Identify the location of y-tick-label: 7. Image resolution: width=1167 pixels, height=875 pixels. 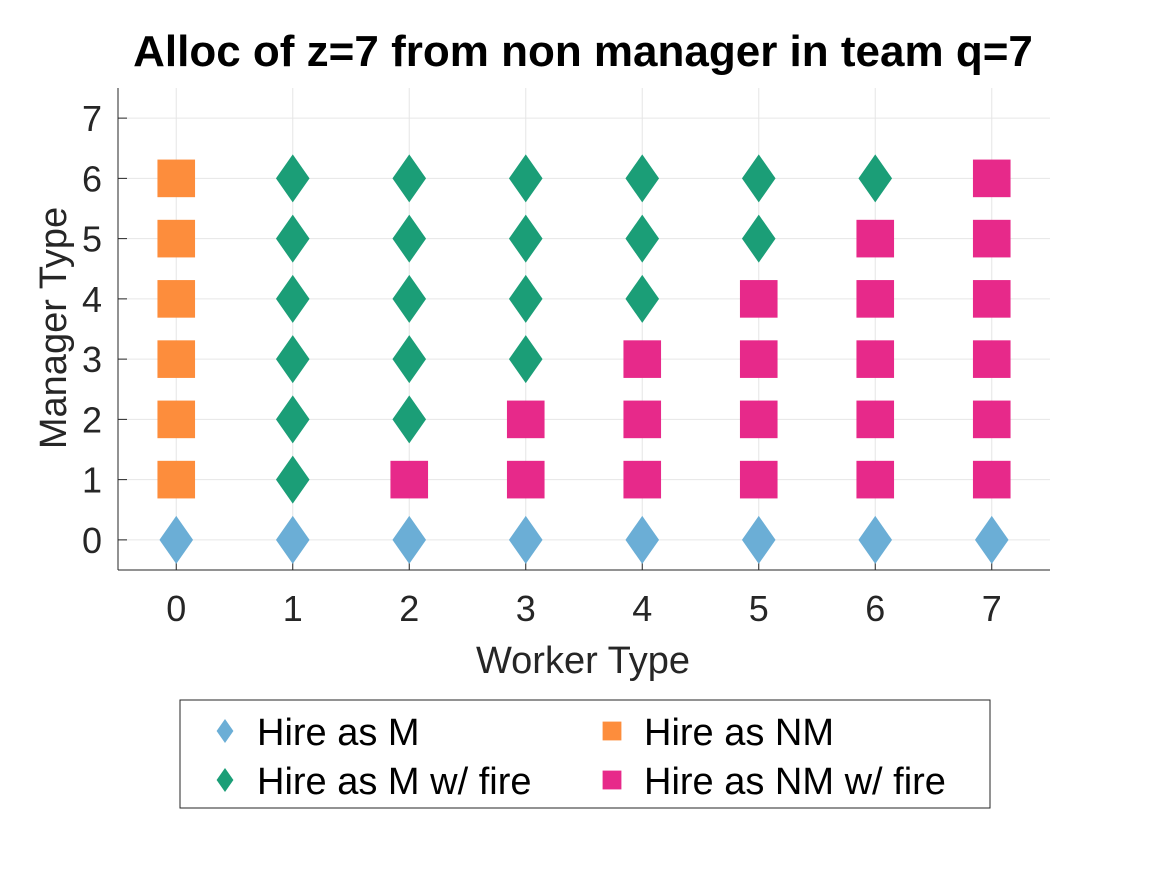
(92, 118).